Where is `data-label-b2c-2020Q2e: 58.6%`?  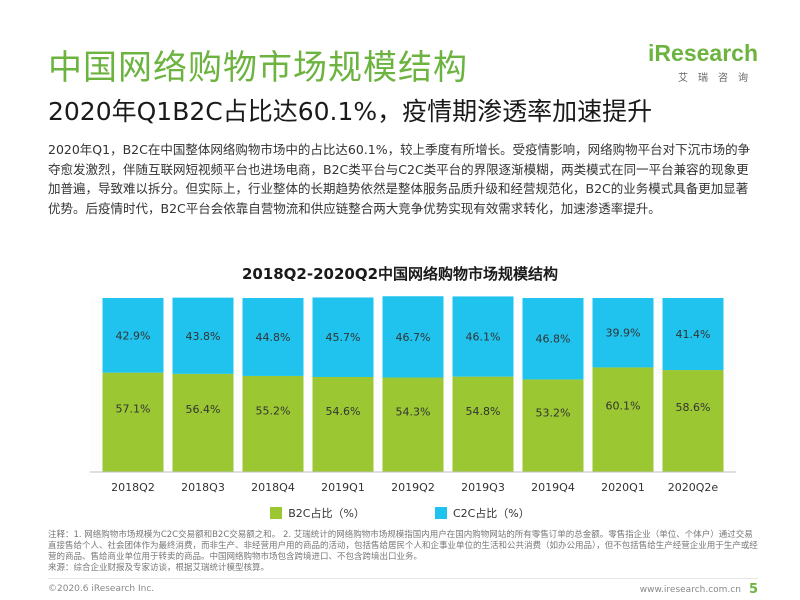
data-label-b2c-2020Q2e: 58.6% is located at coordinates (693, 407).